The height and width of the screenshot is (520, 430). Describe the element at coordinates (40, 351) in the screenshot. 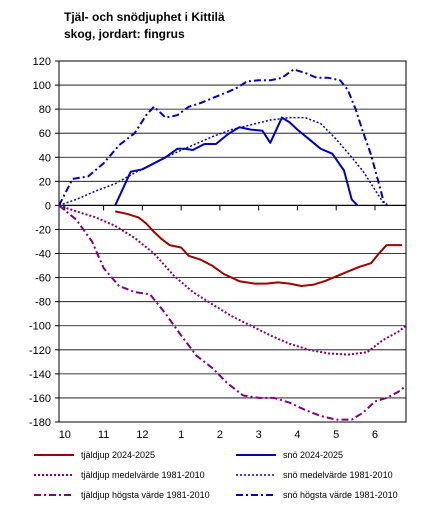

I see `y-tick-label: -120` at that location.